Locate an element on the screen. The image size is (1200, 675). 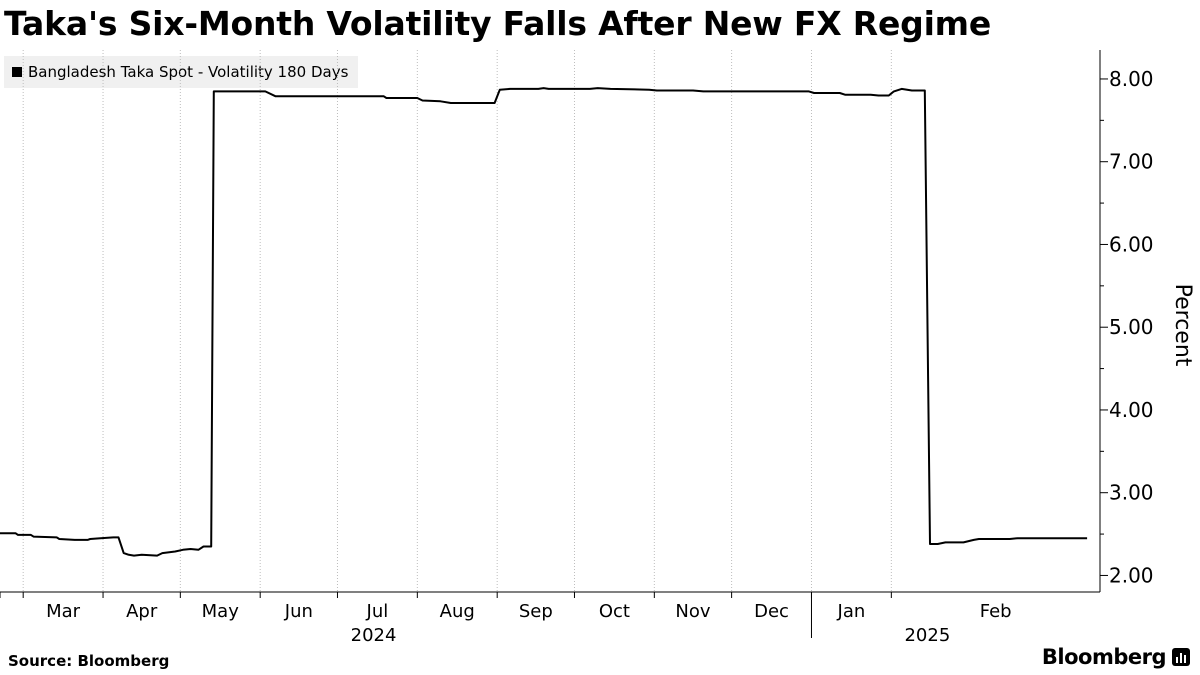
y-tick-label-8: 8.00 is located at coordinates (1131, 79).